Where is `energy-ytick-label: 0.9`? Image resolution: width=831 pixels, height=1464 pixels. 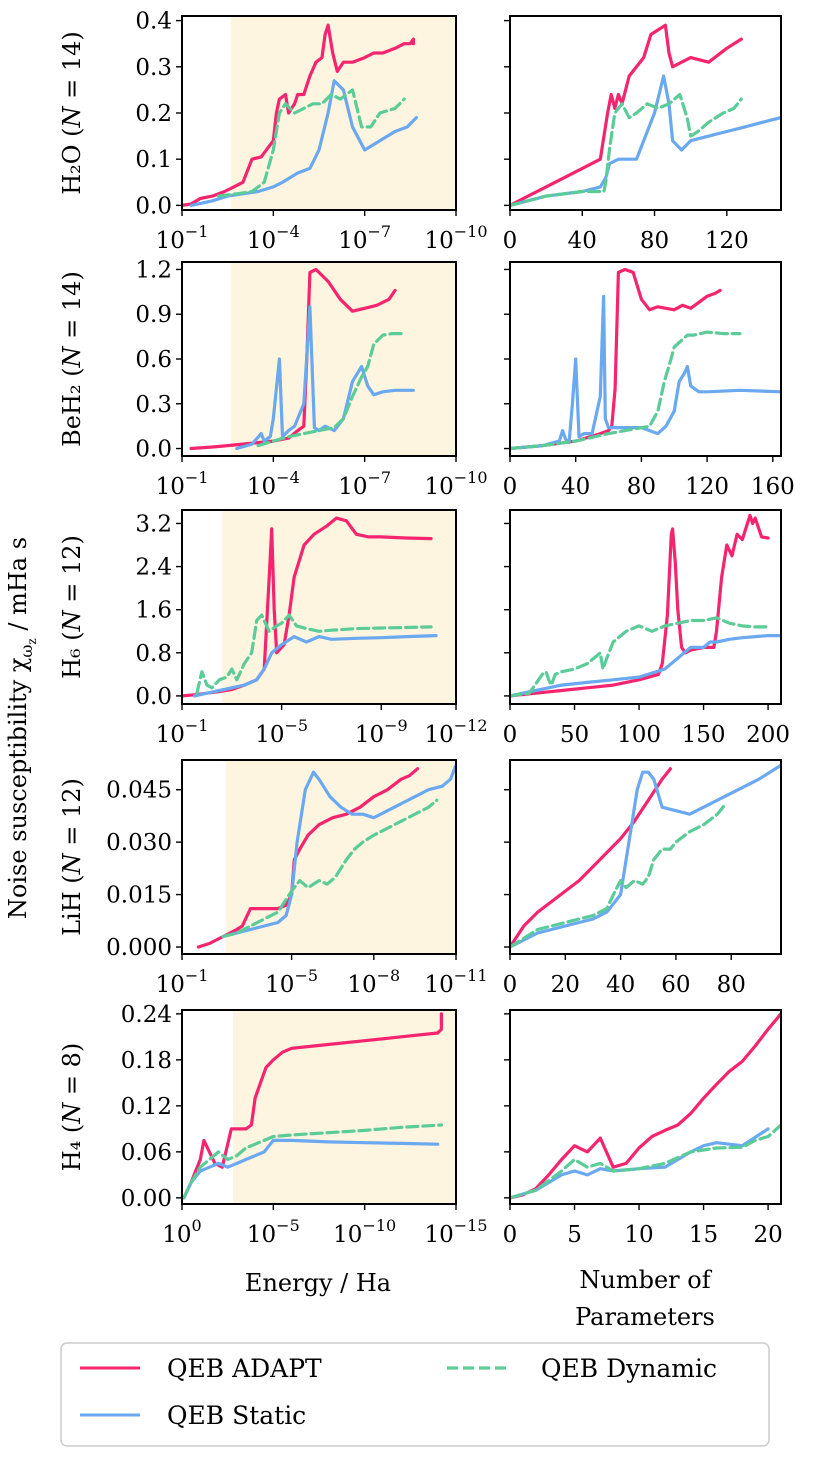 energy-ytick-label: 0.9 is located at coordinates (153, 315).